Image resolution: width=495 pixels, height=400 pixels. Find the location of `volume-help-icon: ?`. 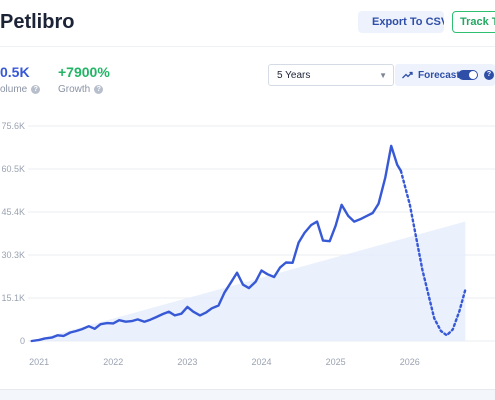

volume-help-icon: ? is located at coordinates (36, 89).